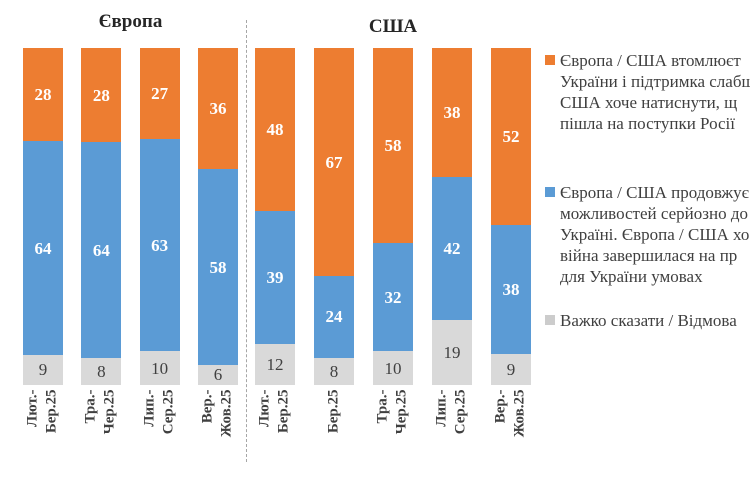 The image size is (750, 497). I want to click on bar-column: 67 24 8 Бер.25, so click(334, 267).